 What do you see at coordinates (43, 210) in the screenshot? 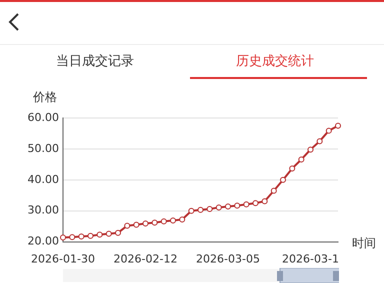
I see `y-tick-label: 30.00` at bounding box center [43, 210].